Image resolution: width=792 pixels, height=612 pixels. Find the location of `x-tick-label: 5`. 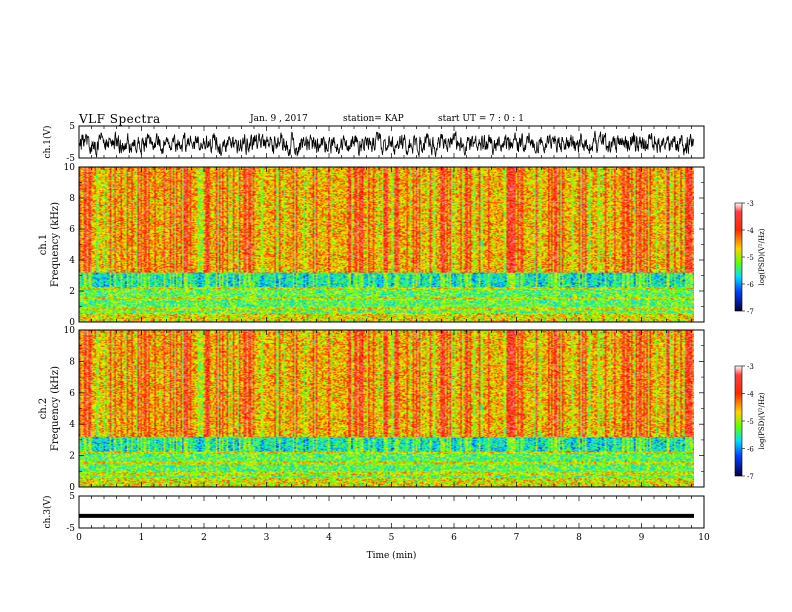

x-tick-label: 5 is located at coordinates (392, 538).